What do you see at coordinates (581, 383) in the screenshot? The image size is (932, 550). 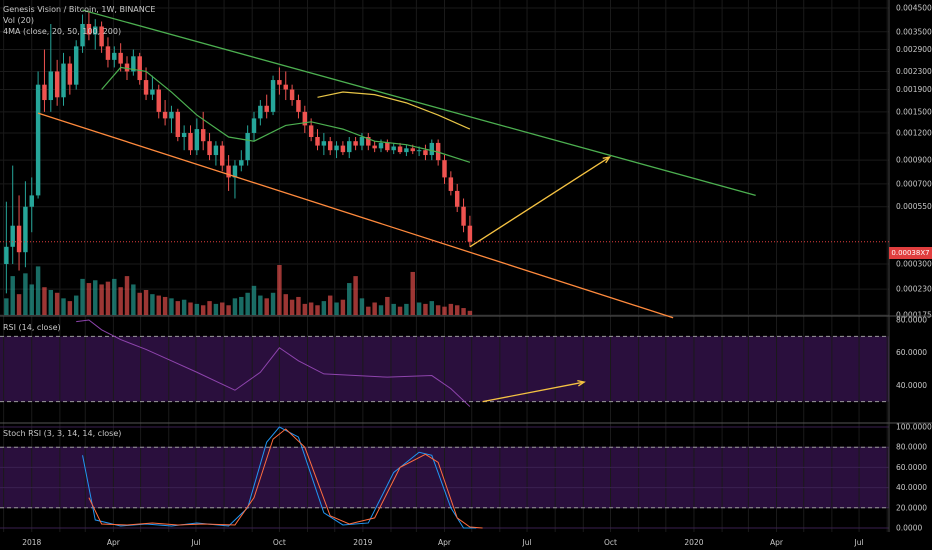 I see `rsi-projection-arrow-head` at bounding box center [581, 383].